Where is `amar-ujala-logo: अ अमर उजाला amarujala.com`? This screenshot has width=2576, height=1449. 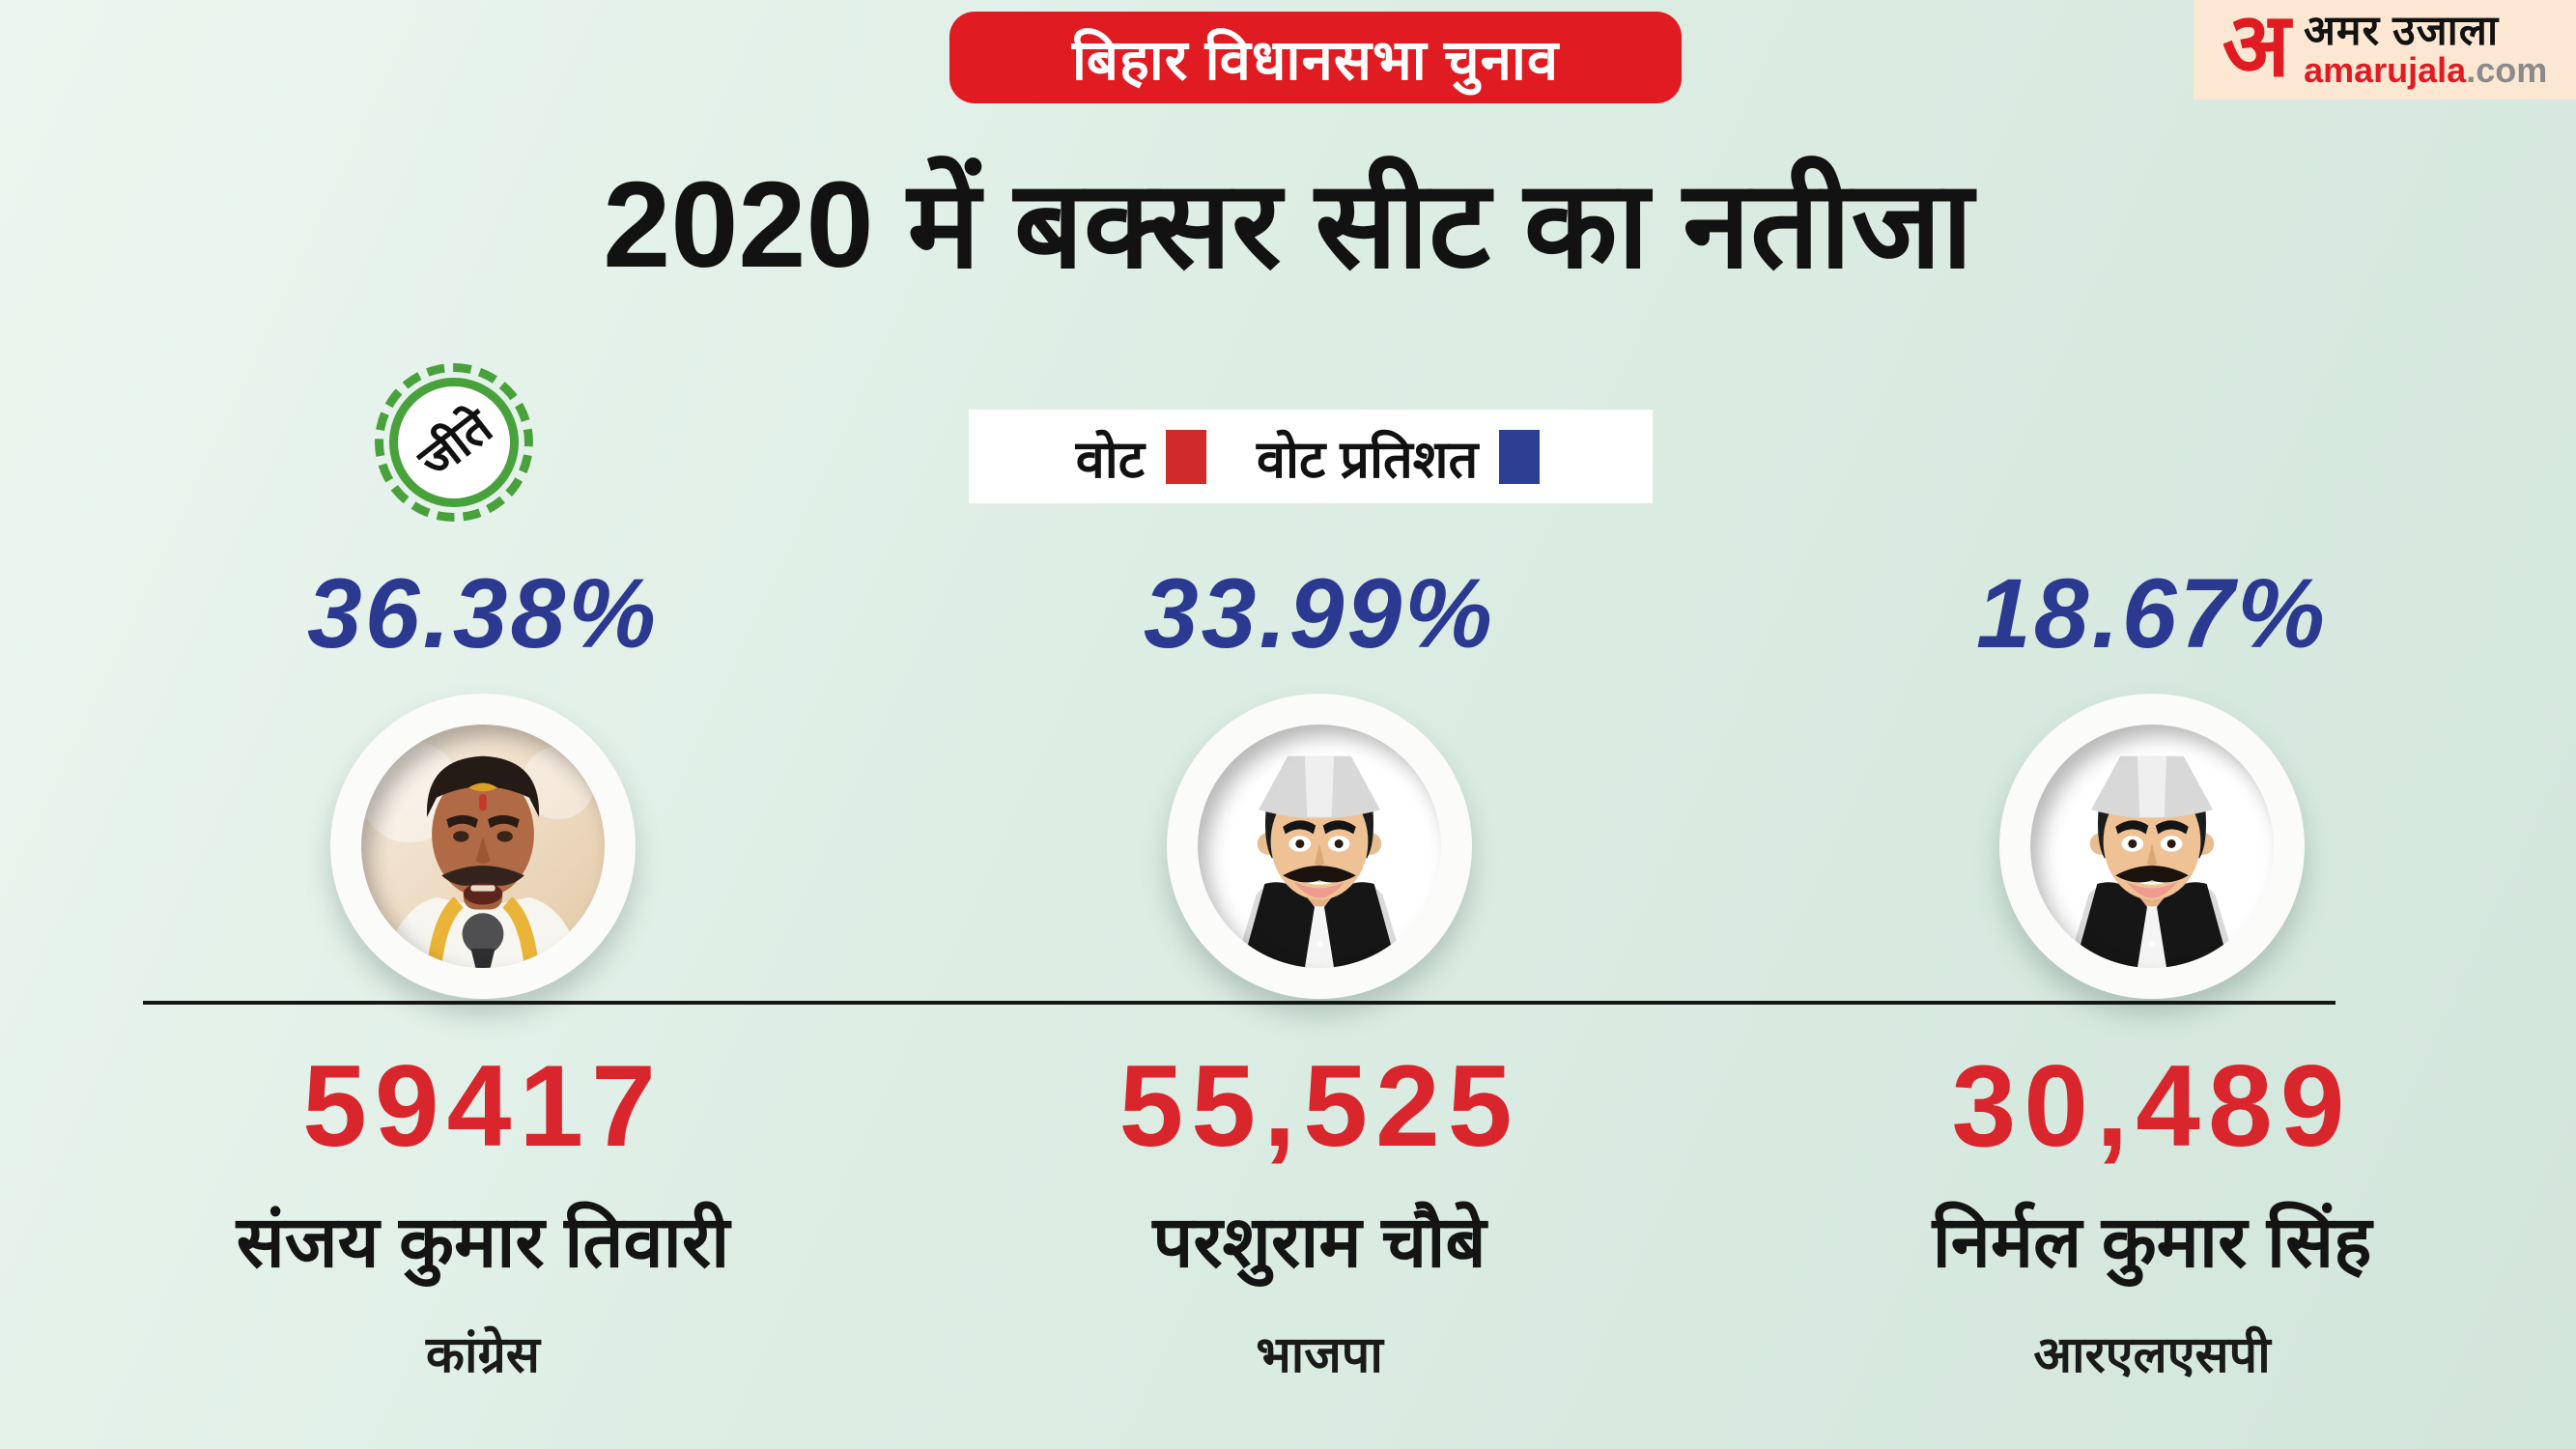 amar-ujala-logo: अ अमर उजाला amarujala.com is located at coordinates (2385, 49).